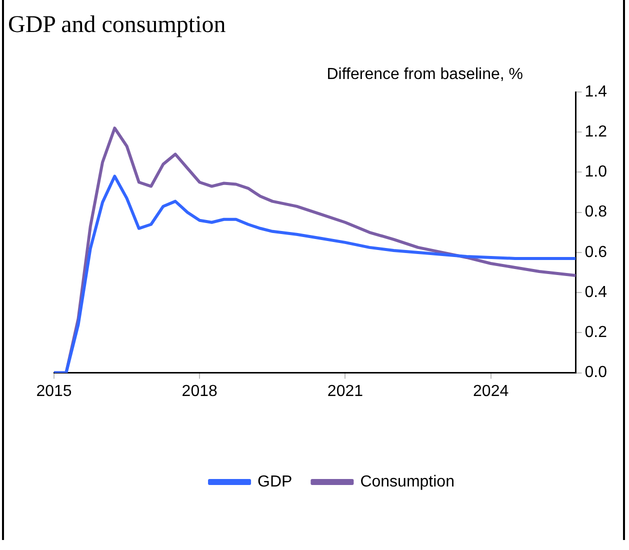  What do you see at coordinates (275, 481) in the screenshot?
I see `legend-label: GDP` at bounding box center [275, 481].